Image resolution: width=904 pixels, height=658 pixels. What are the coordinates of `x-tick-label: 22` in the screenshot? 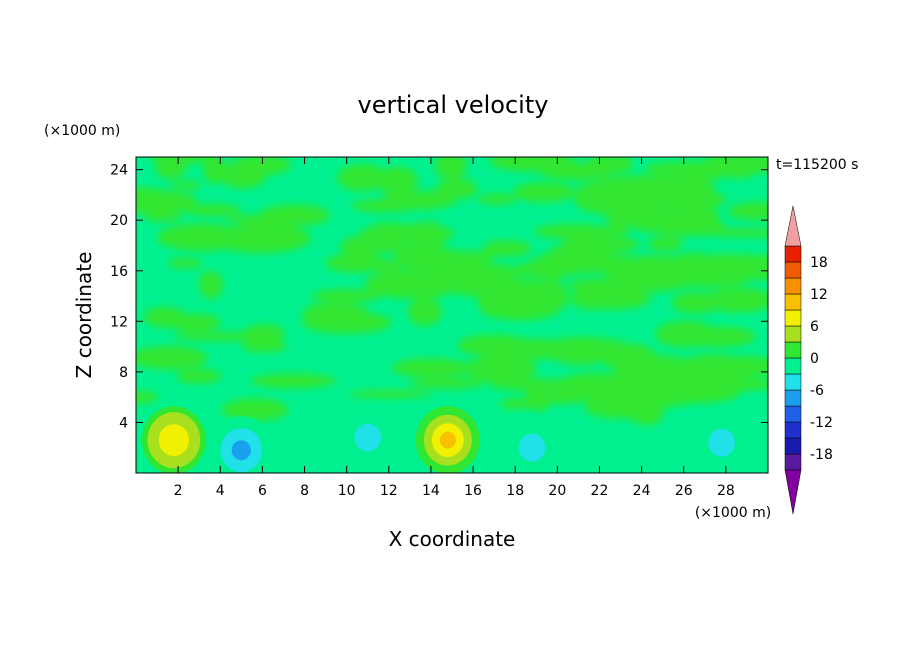 It's located at (600, 491).